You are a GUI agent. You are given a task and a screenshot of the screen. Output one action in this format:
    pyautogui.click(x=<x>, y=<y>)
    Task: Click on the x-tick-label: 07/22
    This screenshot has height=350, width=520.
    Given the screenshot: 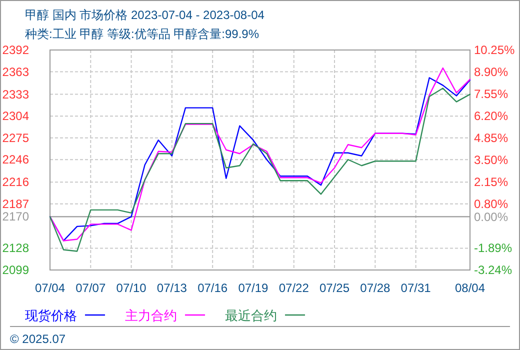 What is the action you would take?
    pyautogui.click(x=294, y=288)
    